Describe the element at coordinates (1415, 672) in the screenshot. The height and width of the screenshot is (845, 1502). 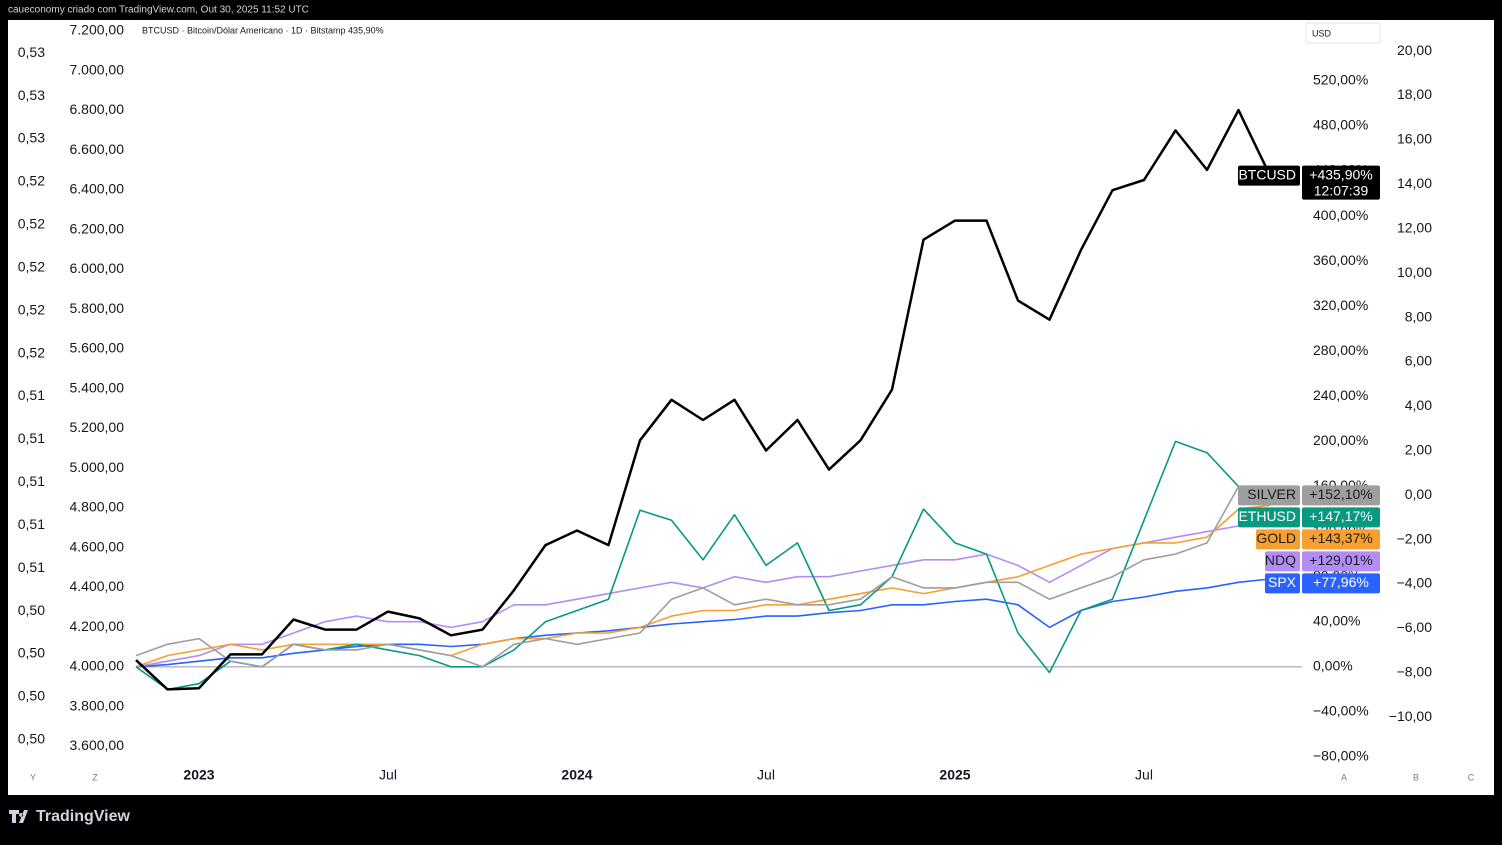
I see `right-axis-label: −8,00` at that location.